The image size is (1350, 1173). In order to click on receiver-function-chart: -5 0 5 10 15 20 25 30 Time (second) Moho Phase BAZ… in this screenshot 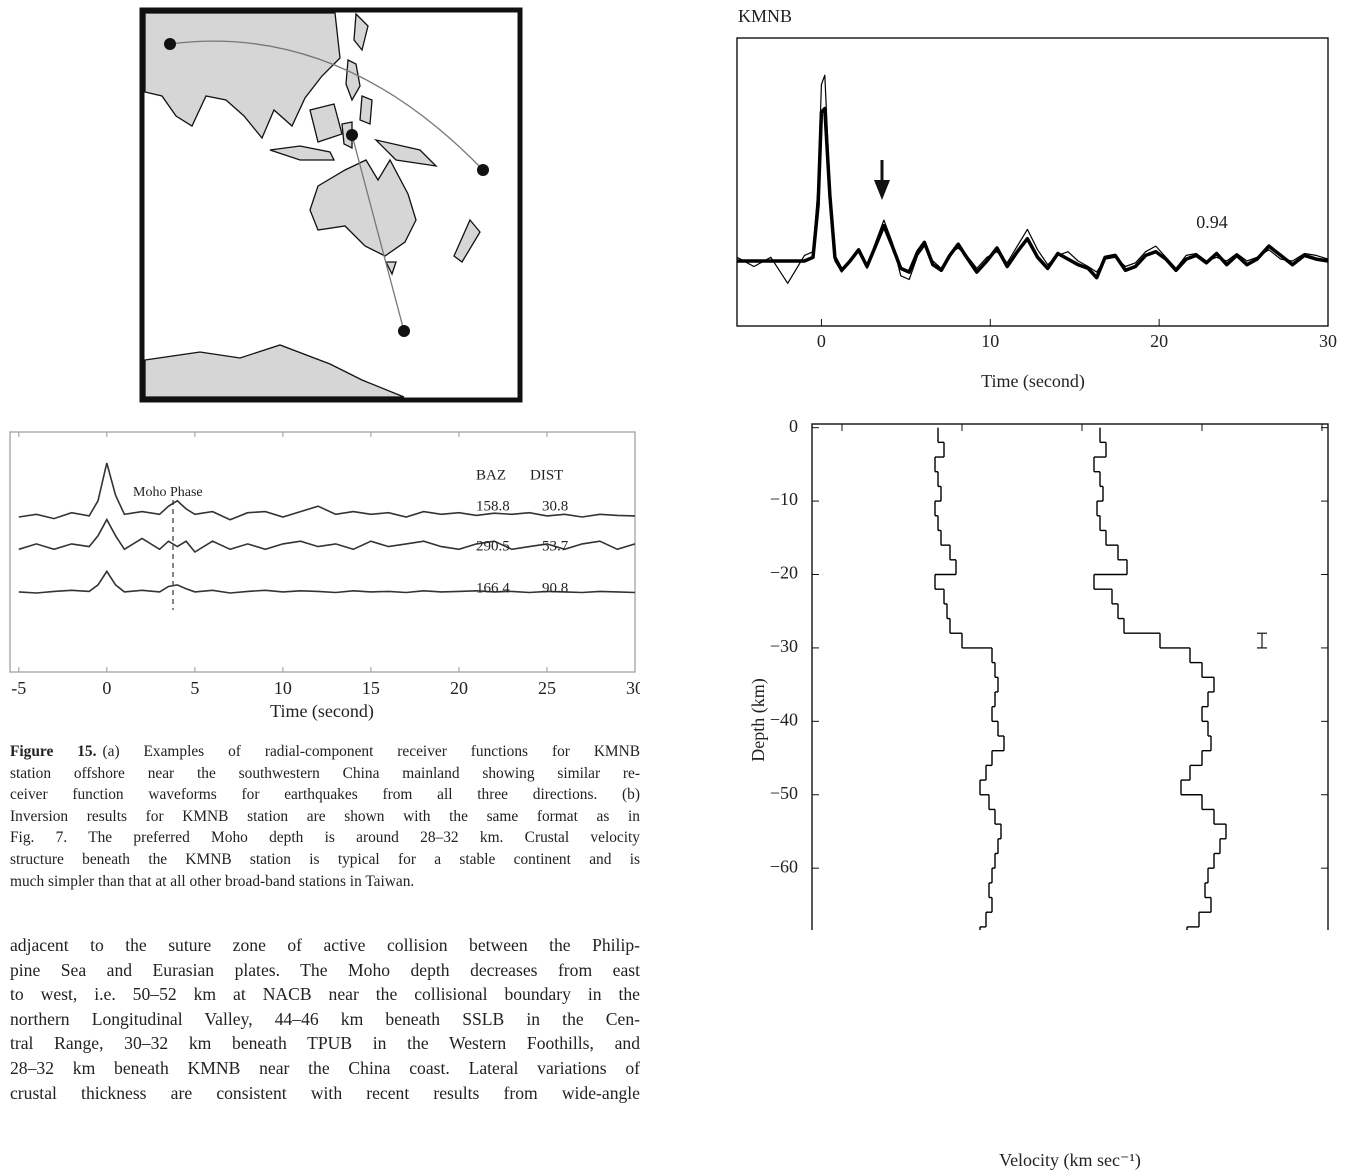, I will do `click(326, 576)`.